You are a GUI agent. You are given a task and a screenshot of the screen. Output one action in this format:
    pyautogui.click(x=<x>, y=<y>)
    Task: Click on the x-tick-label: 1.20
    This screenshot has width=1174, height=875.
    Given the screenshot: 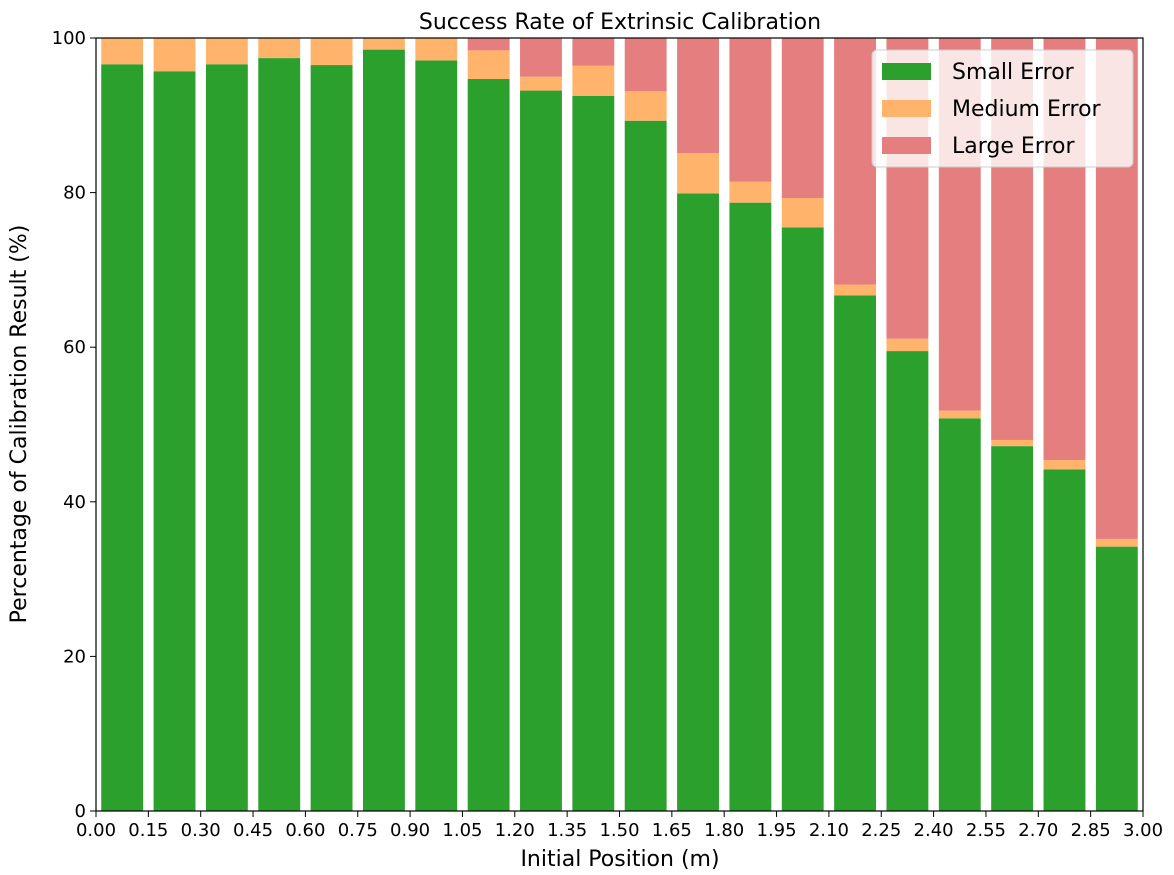 What is the action you would take?
    pyautogui.click(x=515, y=830)
    